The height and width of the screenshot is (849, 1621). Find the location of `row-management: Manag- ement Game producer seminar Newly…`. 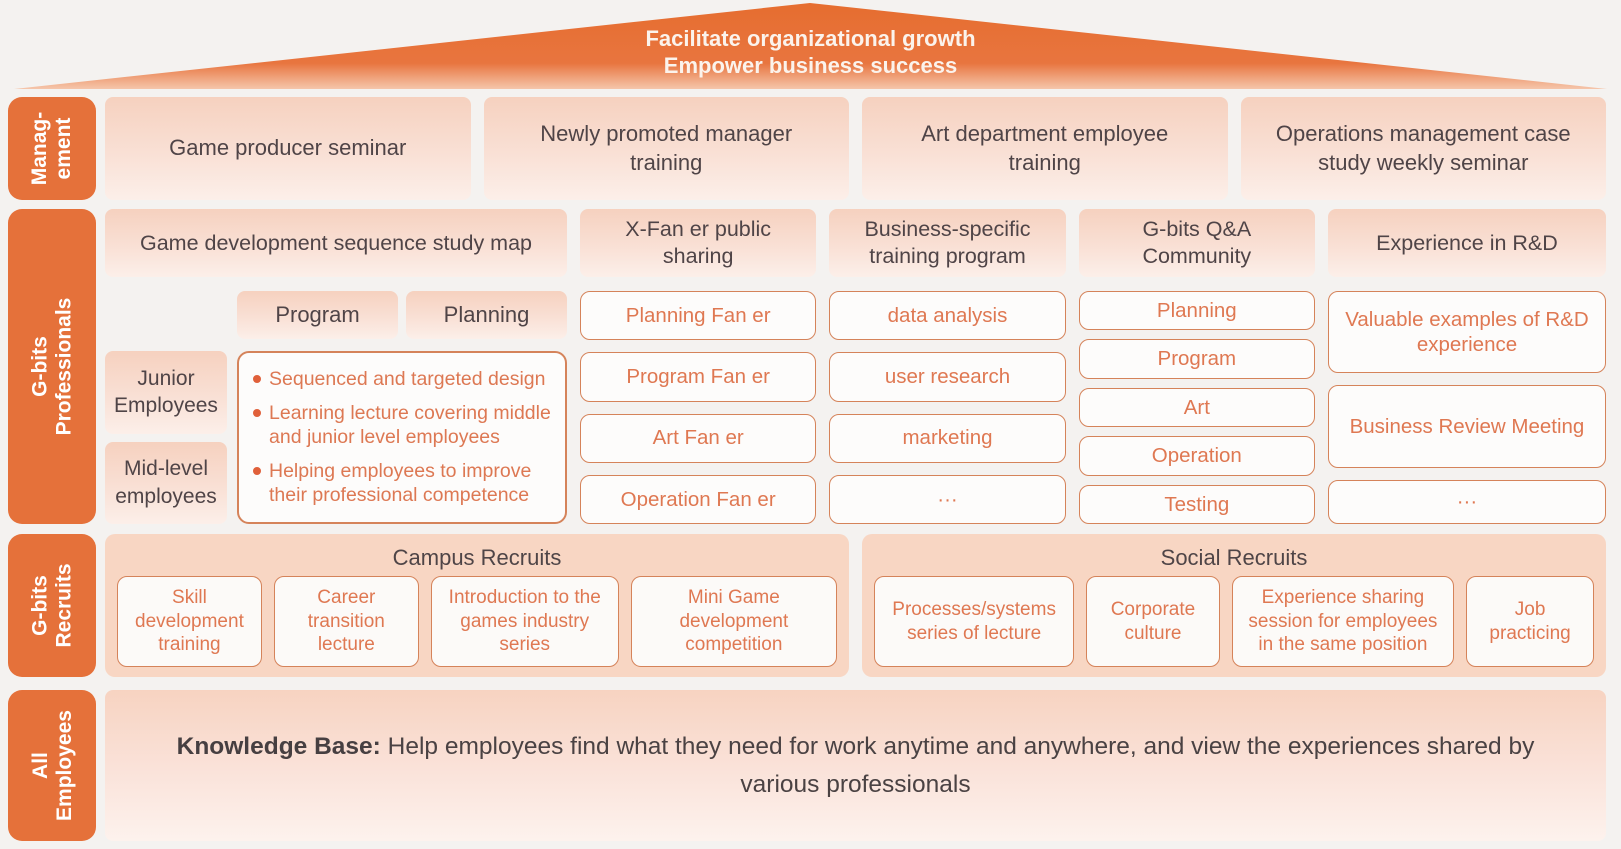

row-management: Manag- ement Game producer seminar Newly… is located at coordinates (807, 148).